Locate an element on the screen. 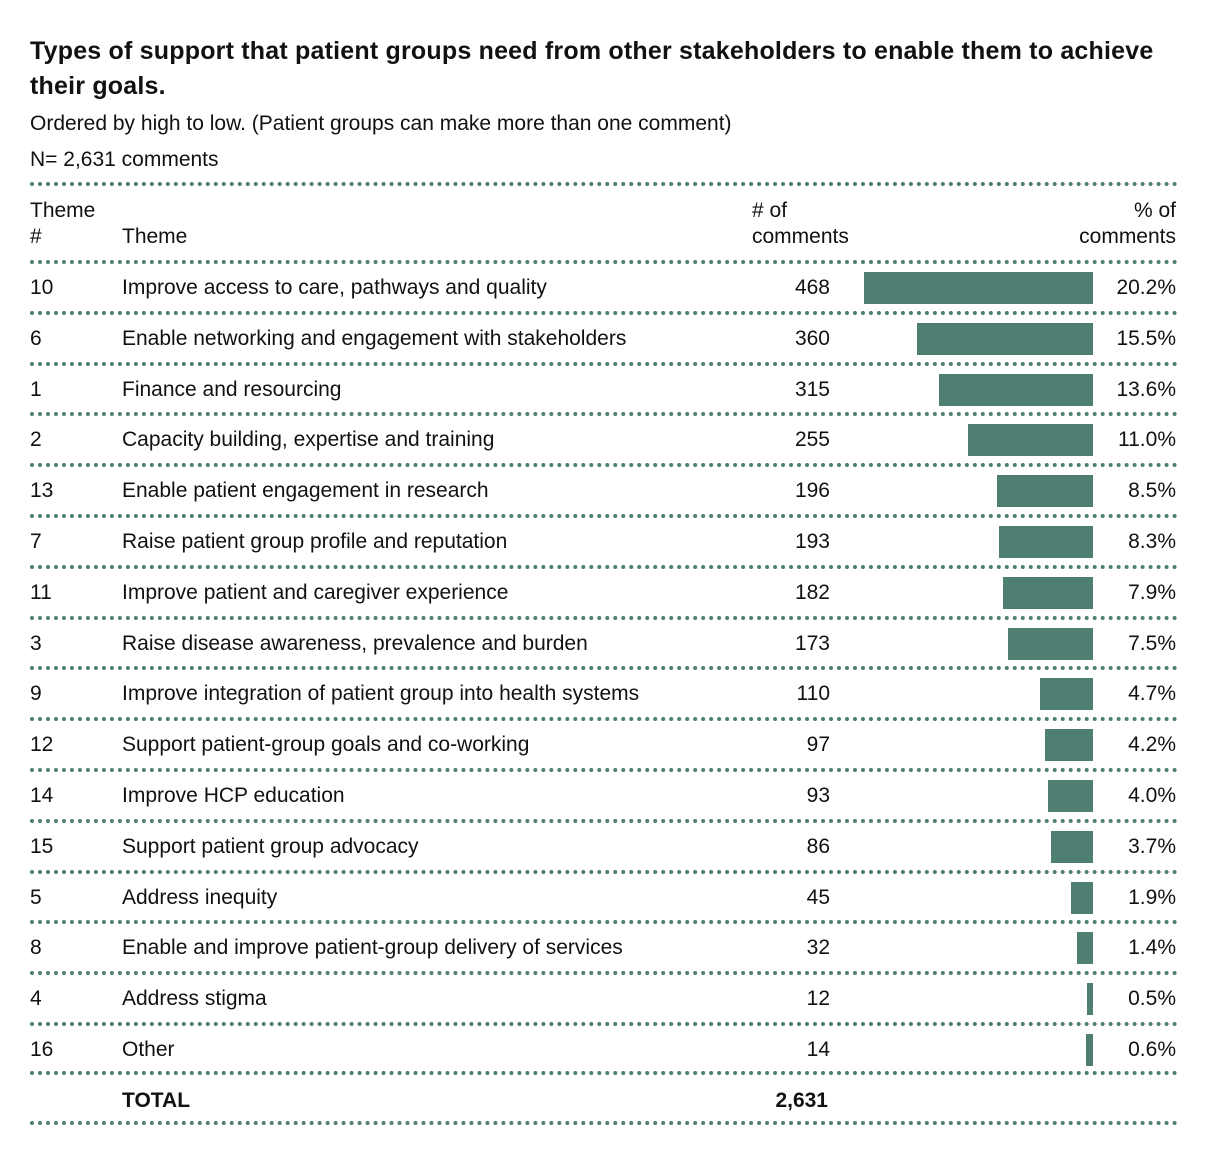 The height and width of the screenshot is (1166, 1219). header-theme-num-line1: Theme is located at coordinates (63, 210).